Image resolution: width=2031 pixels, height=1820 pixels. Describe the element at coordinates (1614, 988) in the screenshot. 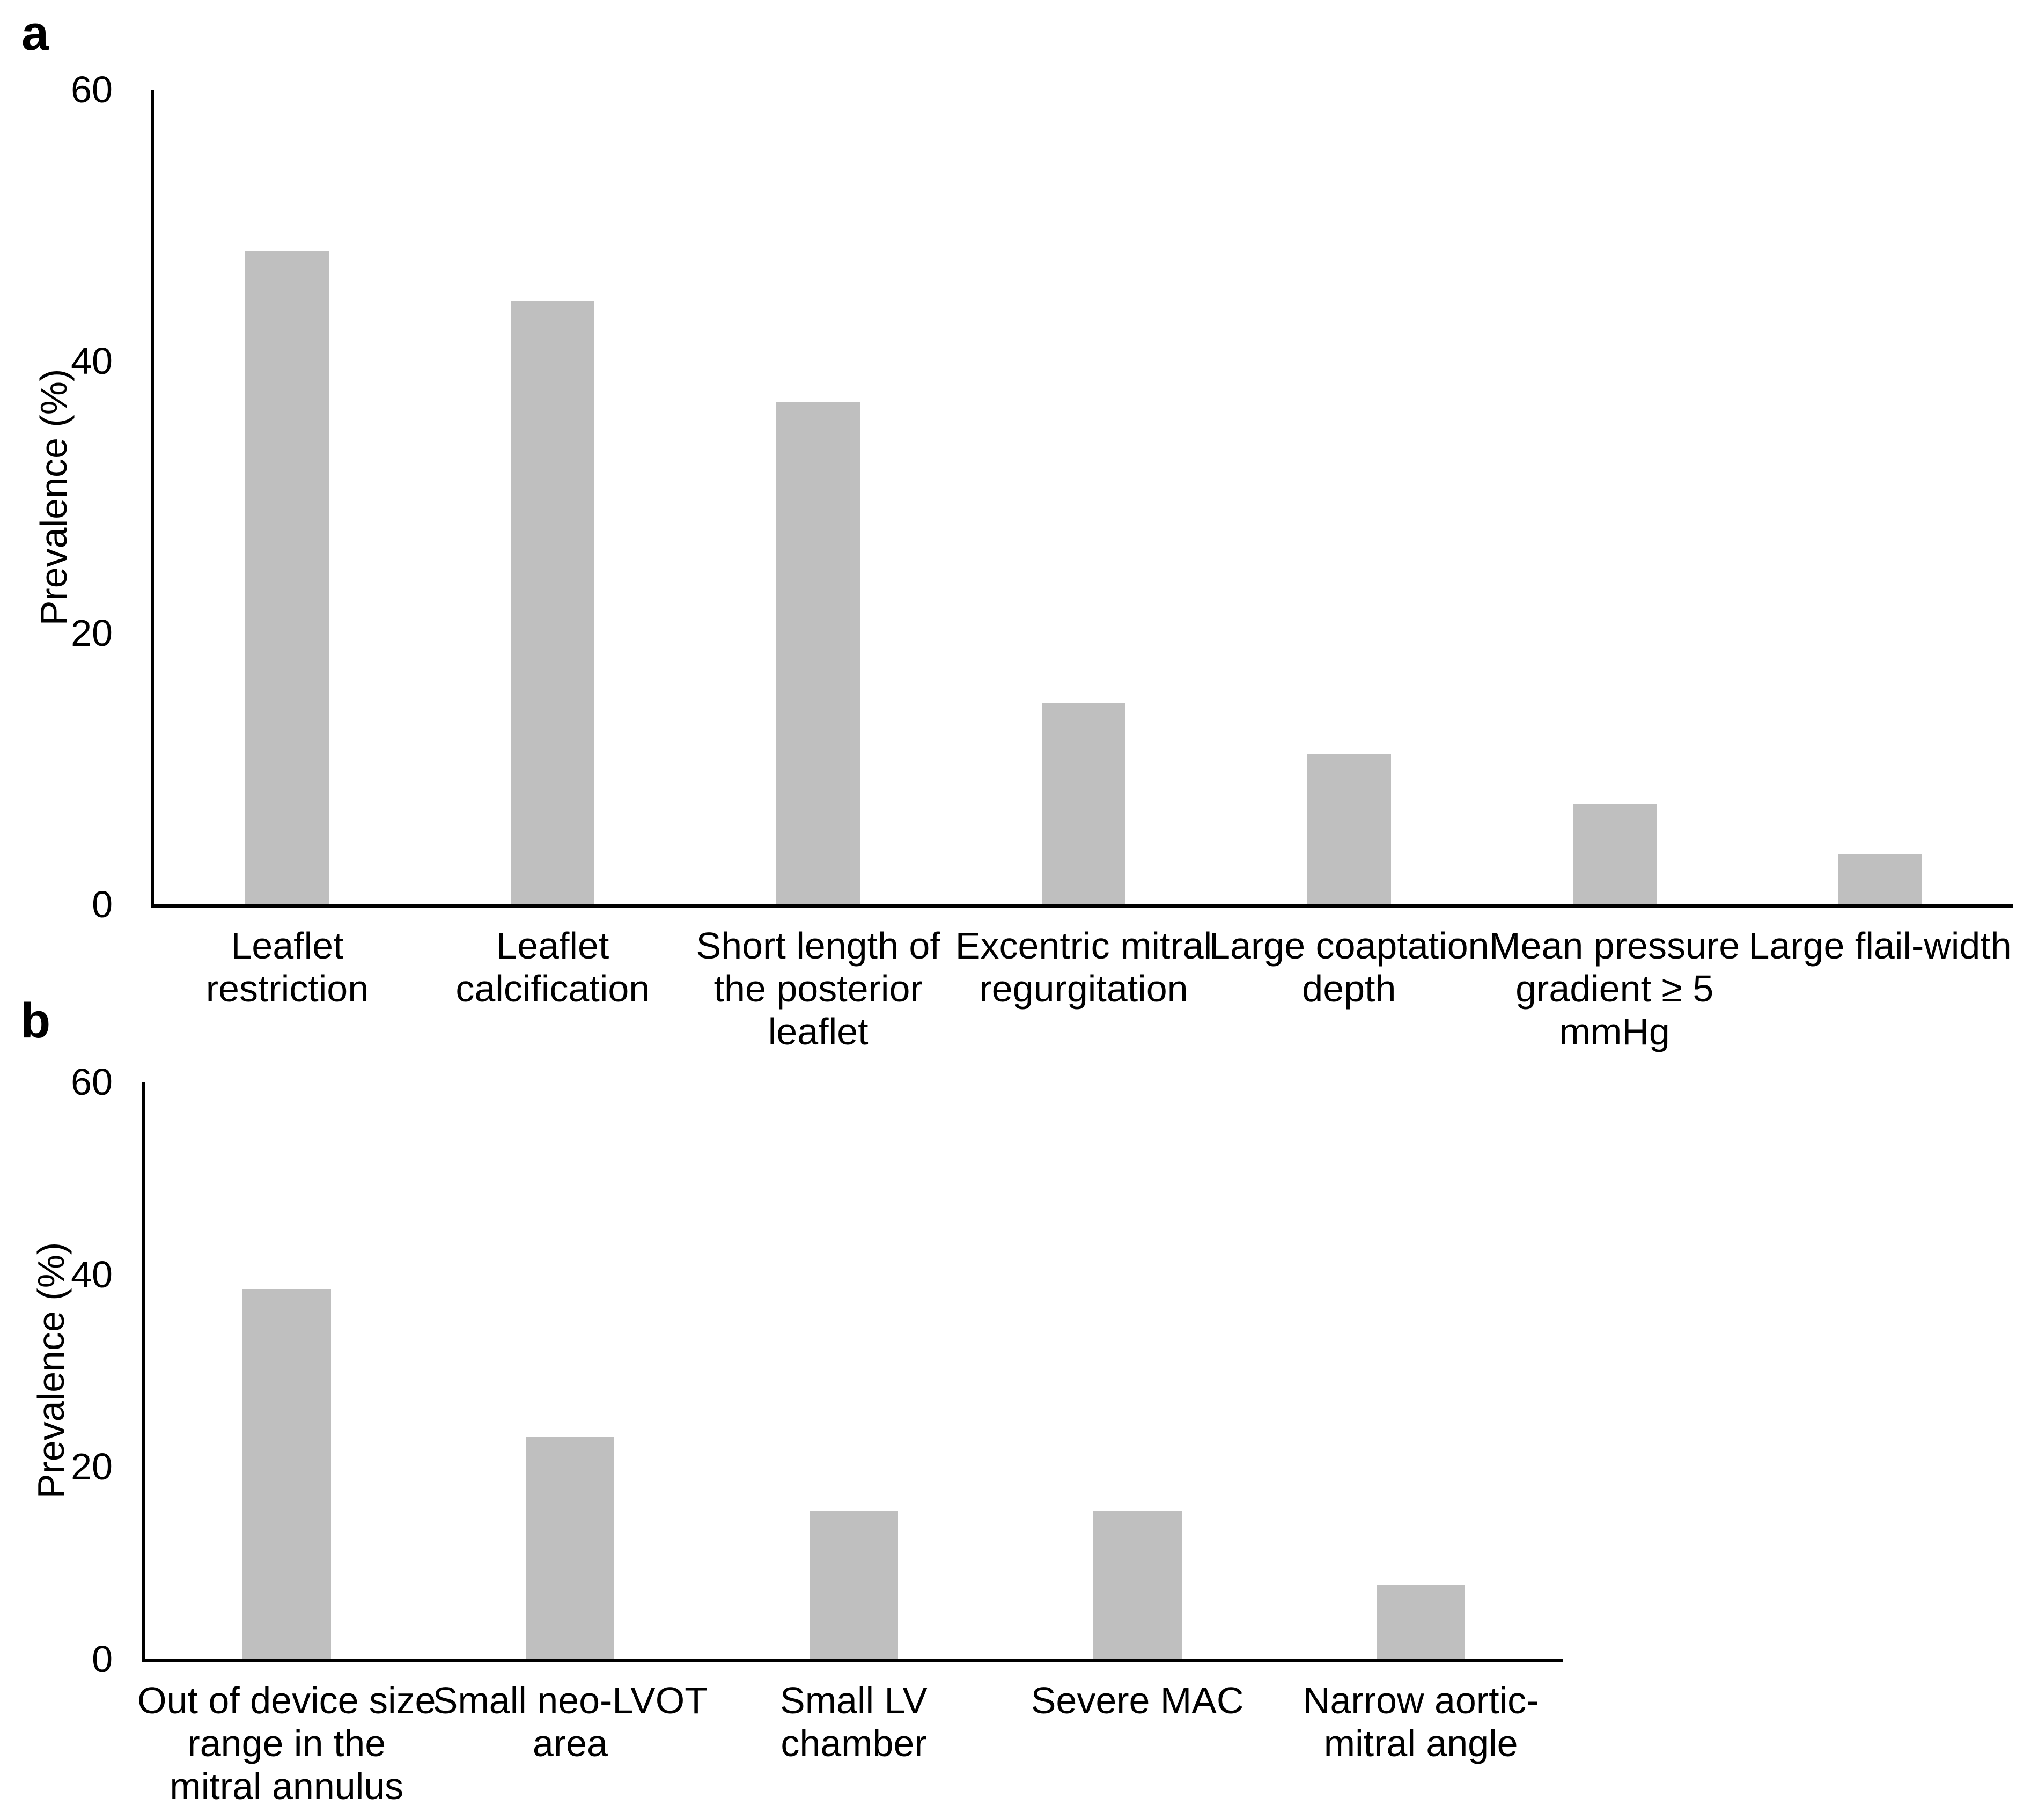

I see `x-category-label: Mean pressure gradient ≥ 5 mmHg` at that location.